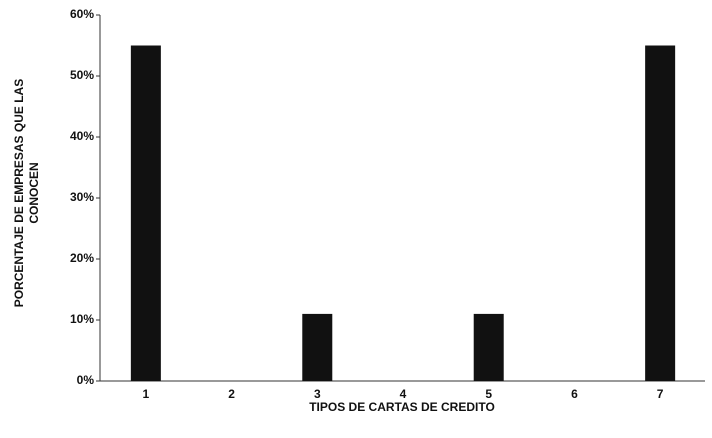  What do you see at coordinates (82, 197) in the screenshot?
I see `y-tick-label: 30%` at bounding box center [82, 197].